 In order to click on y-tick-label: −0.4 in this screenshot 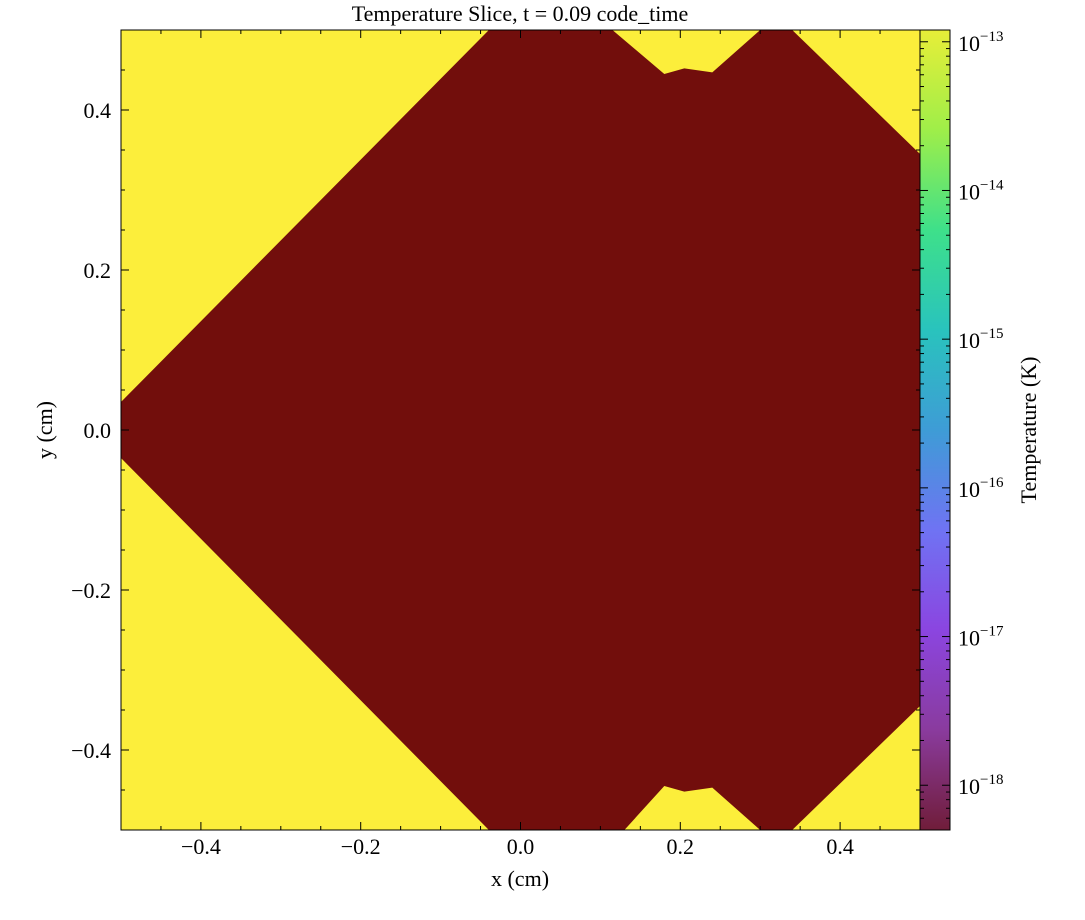, I will do `click(91, 750)`.